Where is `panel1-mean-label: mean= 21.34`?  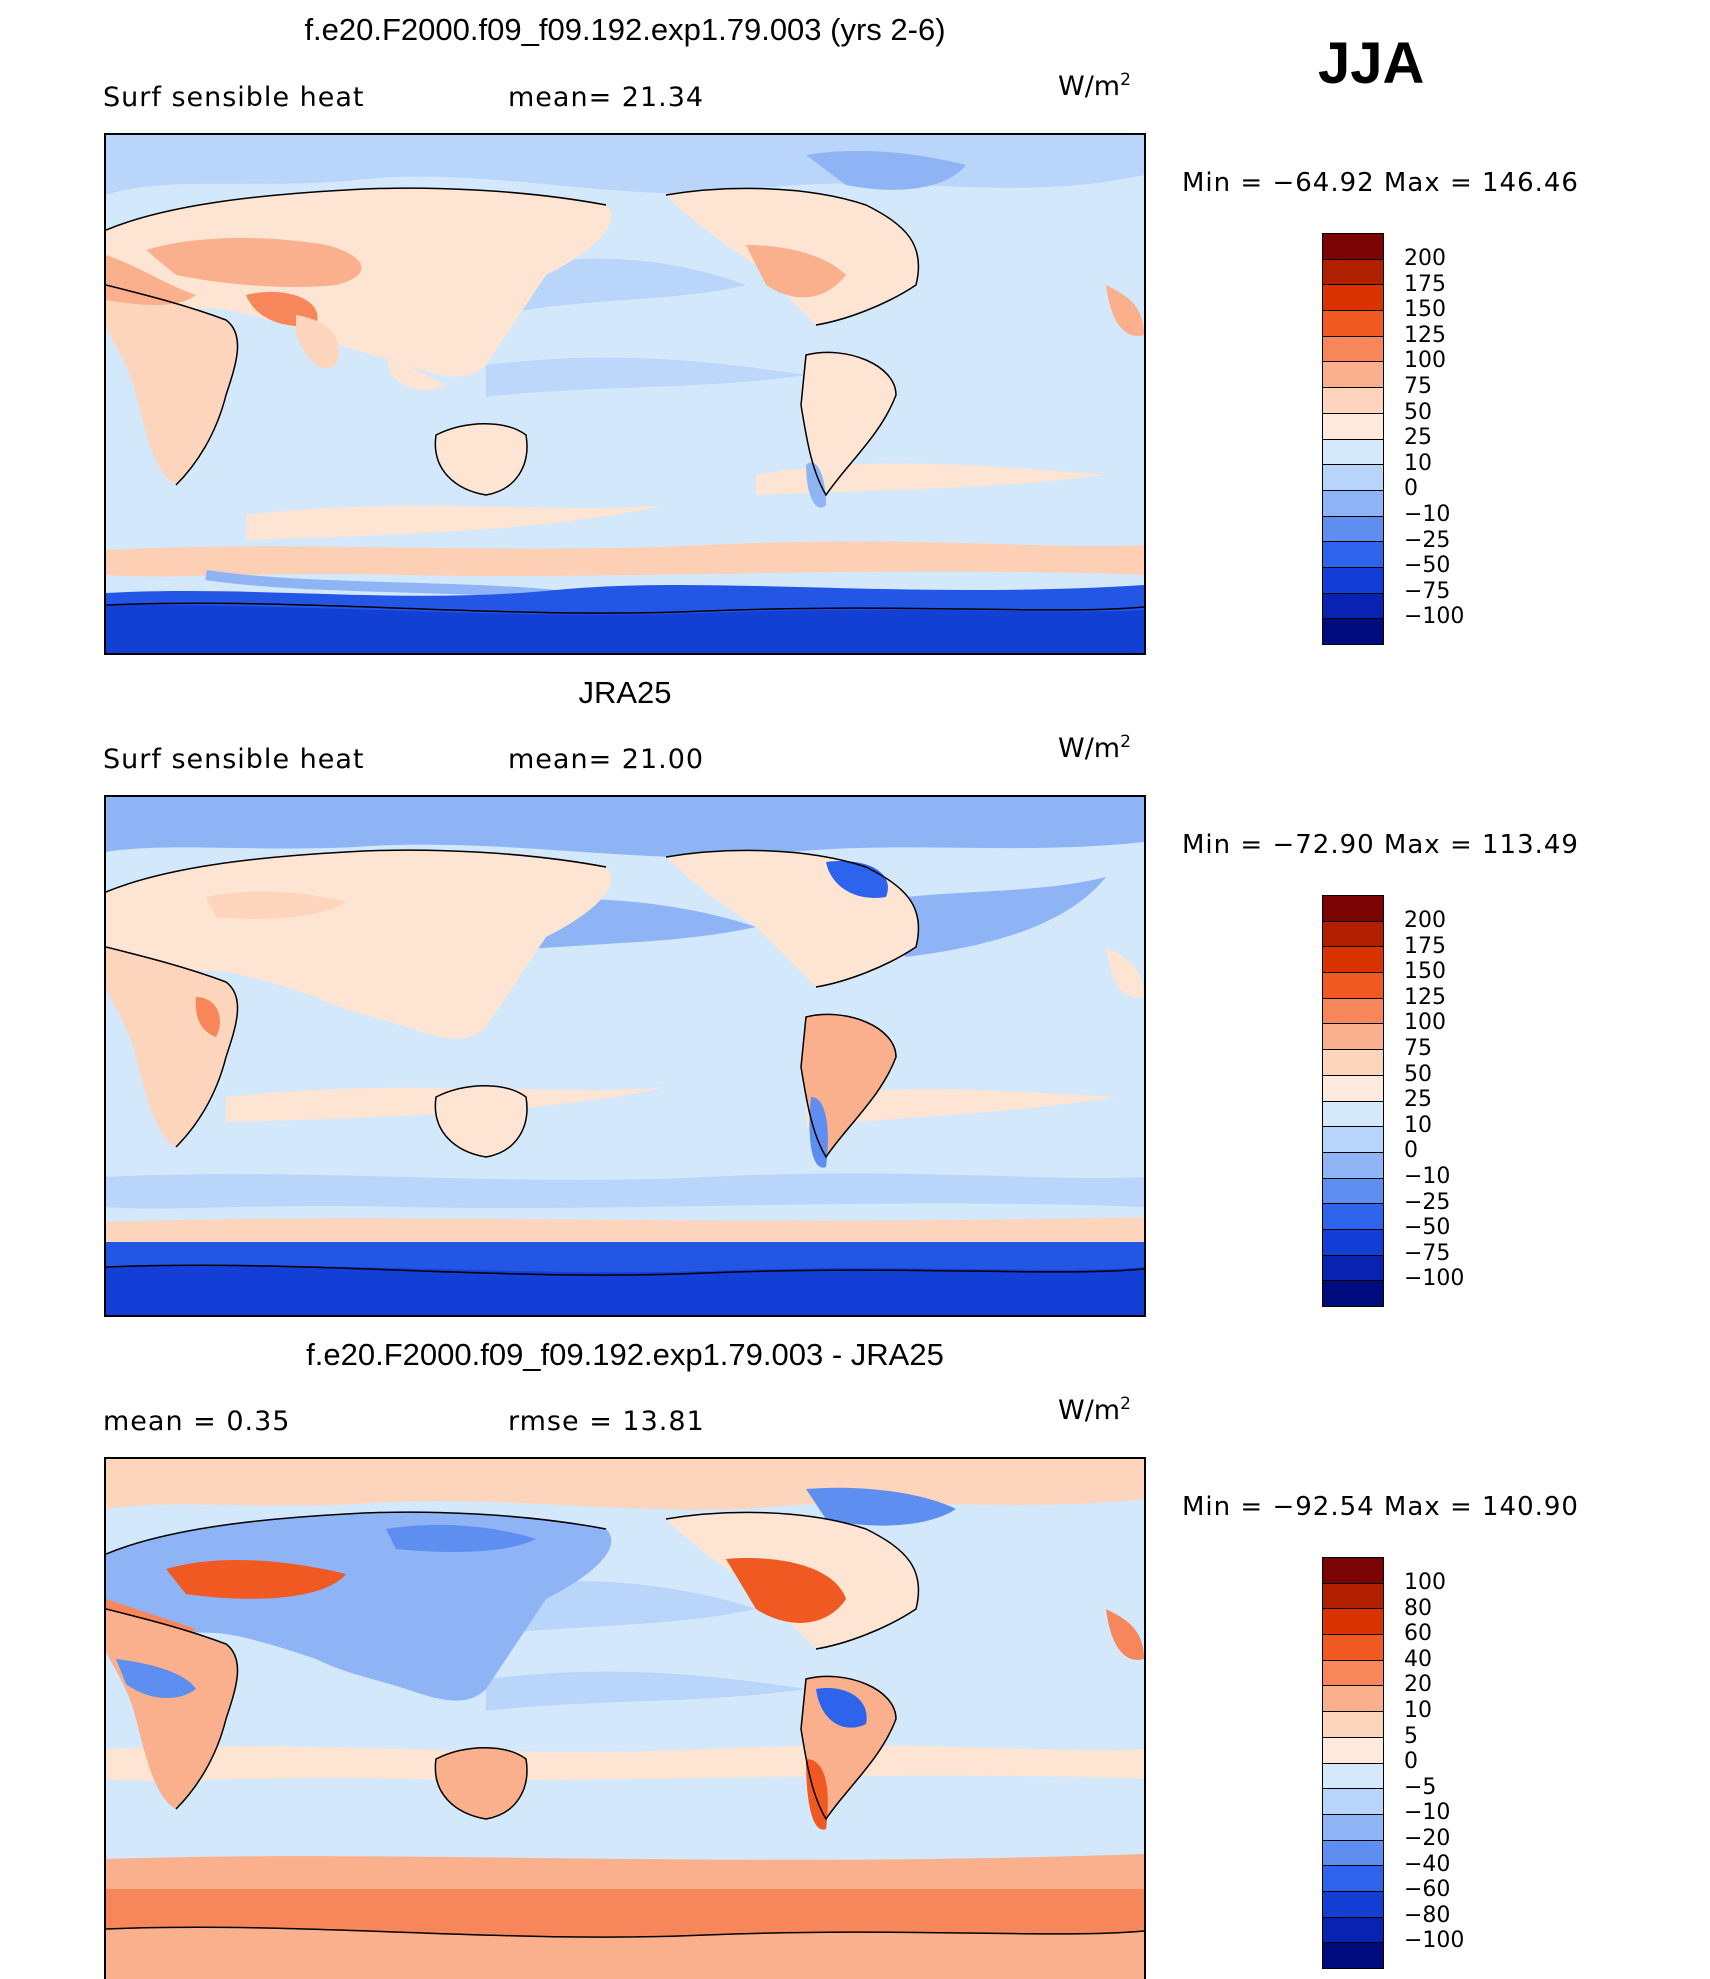 panel1-mean-label: mean= 21.34 is located at coordinates (606, 97).